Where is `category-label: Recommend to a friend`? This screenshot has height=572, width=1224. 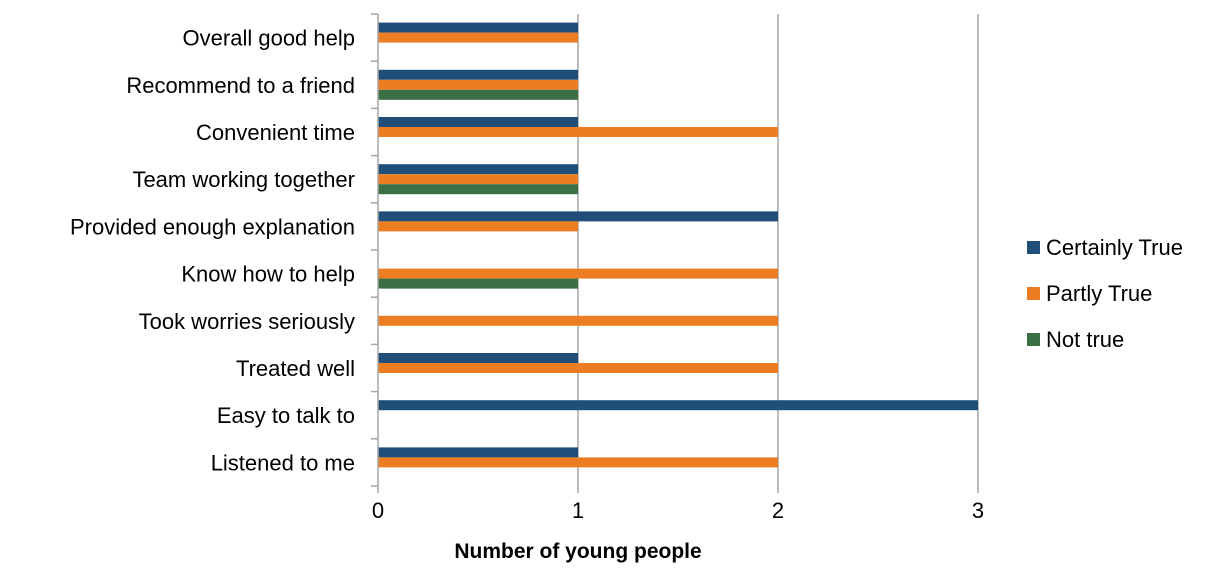 category-label: Recommend to a friend is located at coordinates (240, 85).